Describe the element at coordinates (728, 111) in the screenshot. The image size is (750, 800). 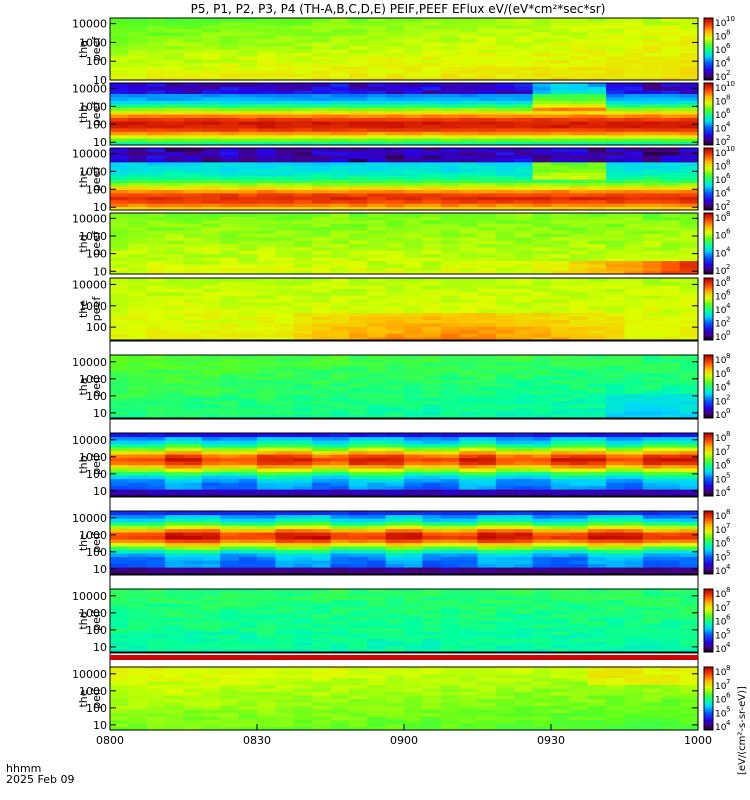
I see `colorbar-tick-exponent: 6` at that location.